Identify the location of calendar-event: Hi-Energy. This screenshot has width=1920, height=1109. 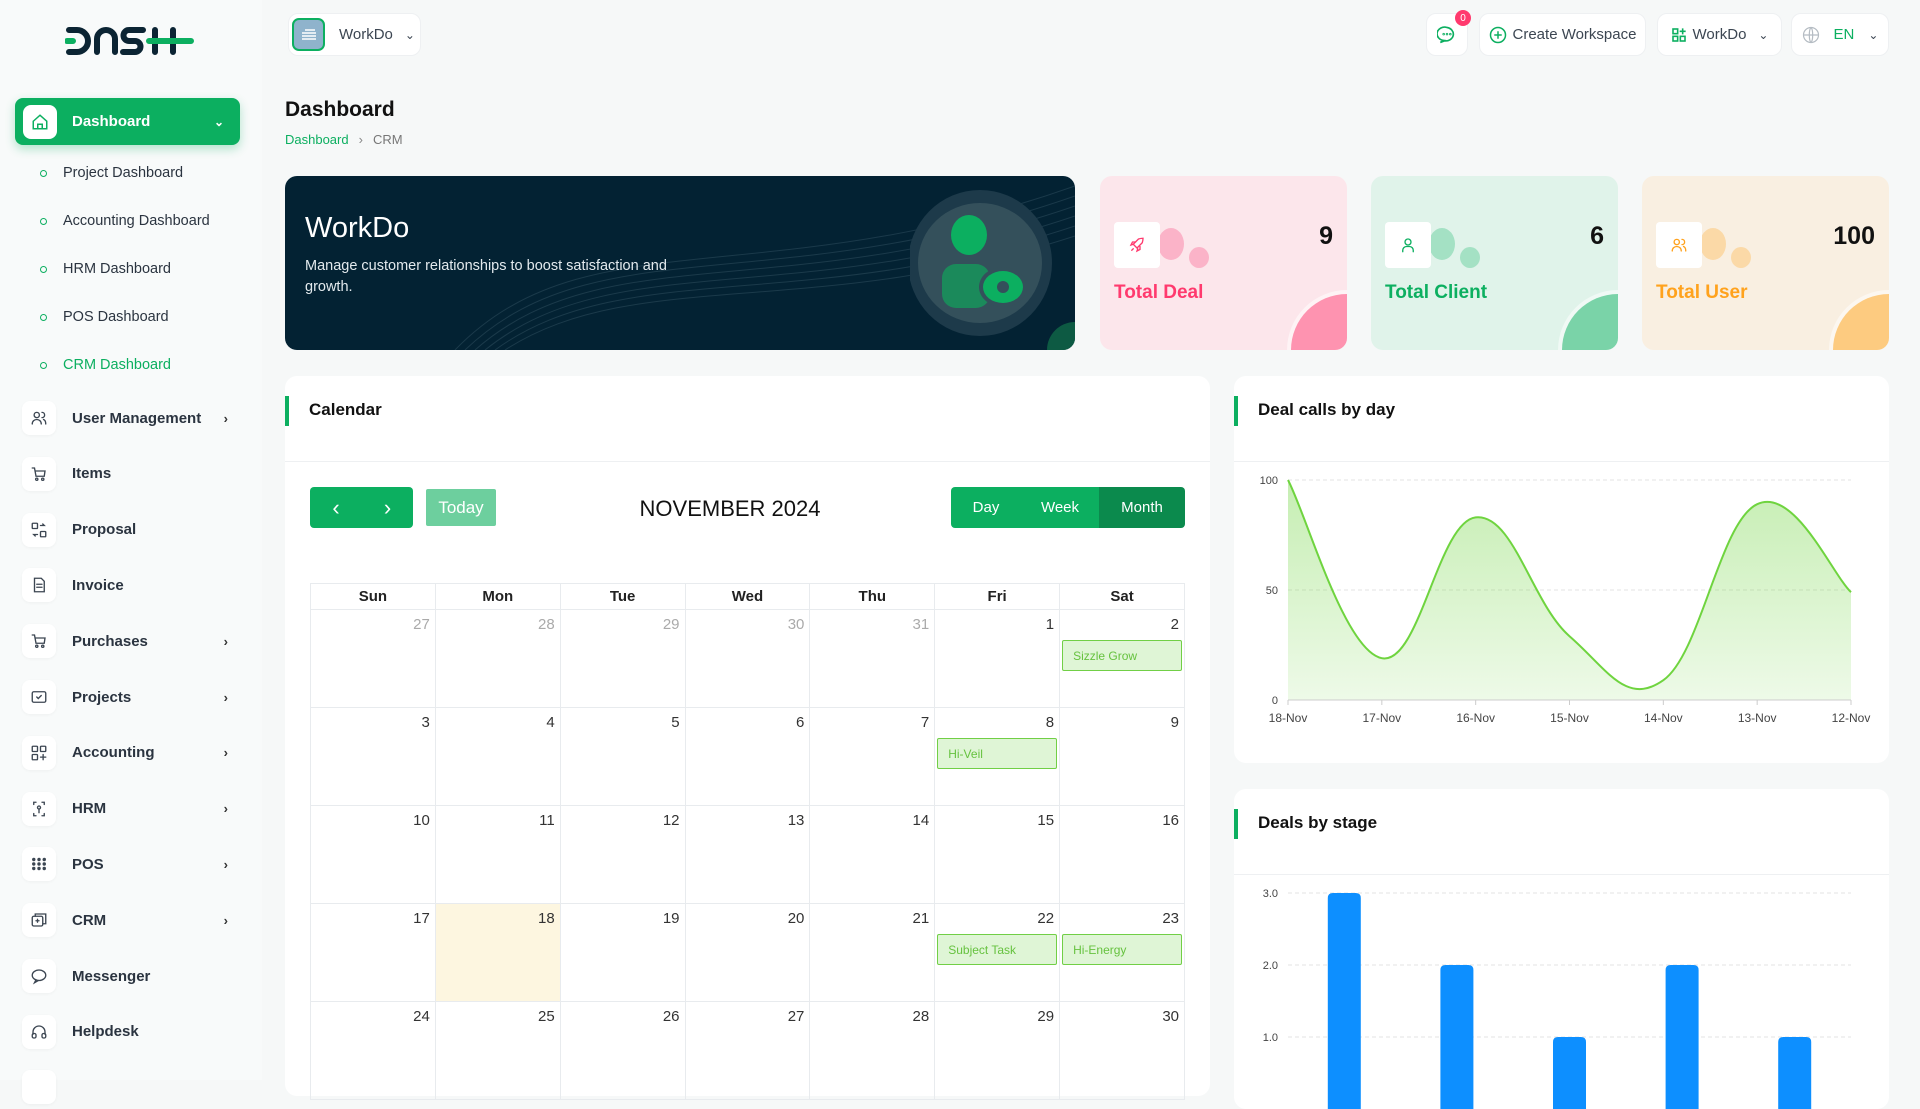
(1122, 949).